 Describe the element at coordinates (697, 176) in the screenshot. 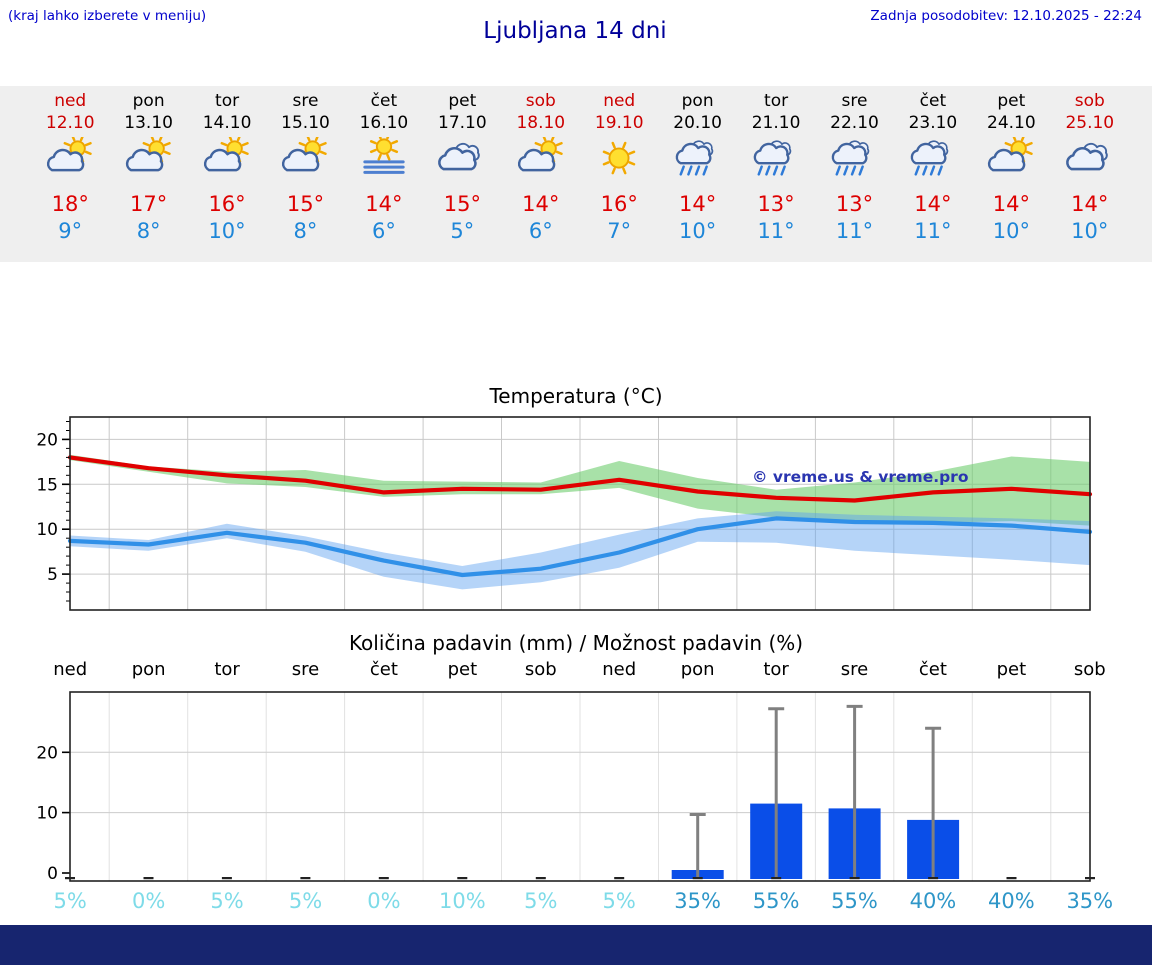

I see `day-column-20.10: pon 20.10 14° 10°` at that location.